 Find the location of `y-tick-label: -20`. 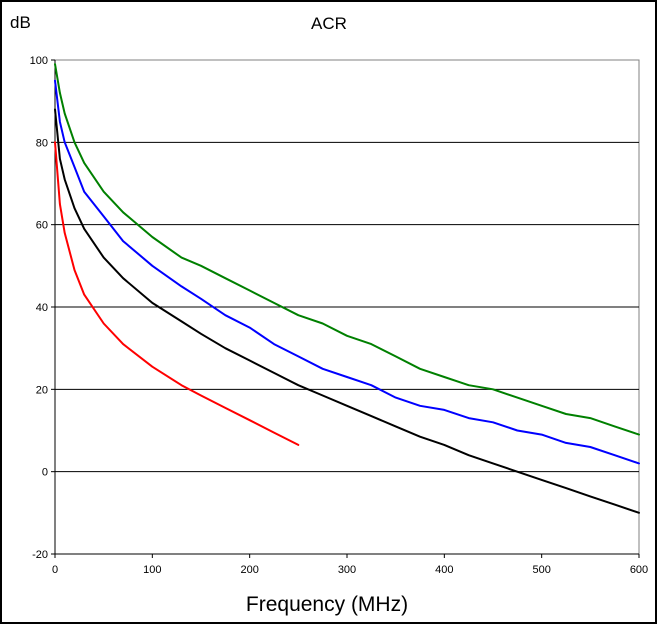

y-tick-label: -20 is located at coordinates (40, 555).